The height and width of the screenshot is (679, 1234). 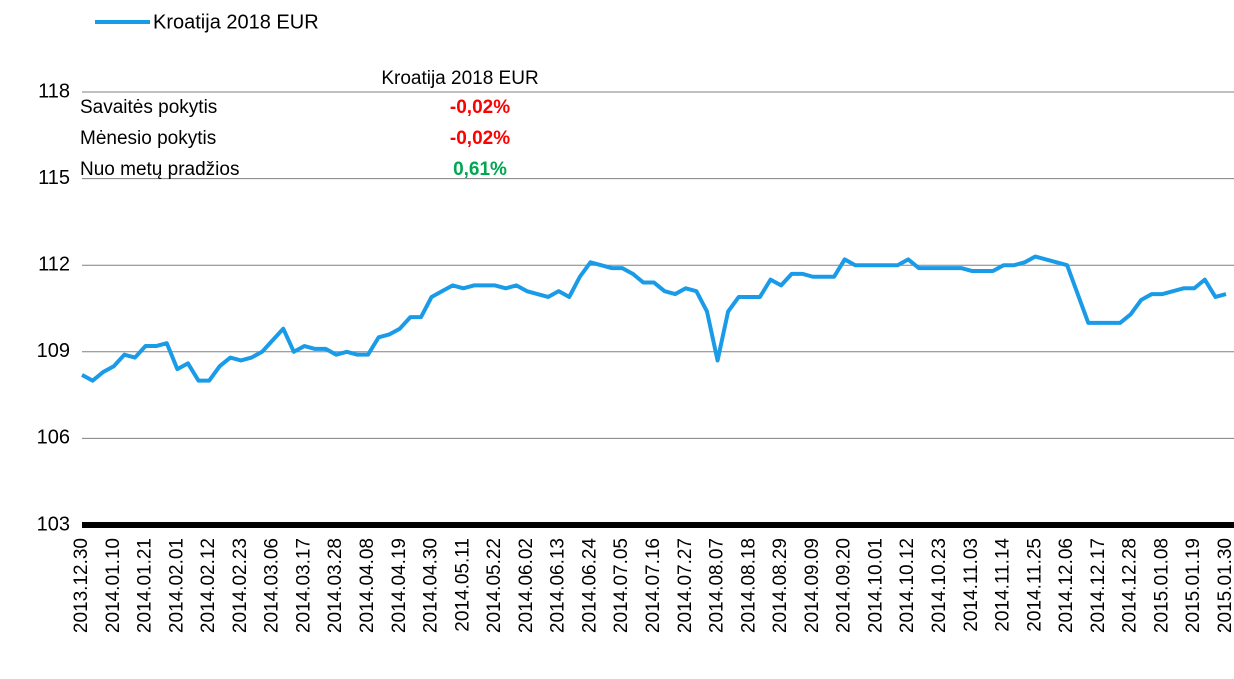 What do you see at coordinates (494, 585) in the screenshot?
I see `x-tick-label: 2014.05.22` at bounding box center [494, 585].